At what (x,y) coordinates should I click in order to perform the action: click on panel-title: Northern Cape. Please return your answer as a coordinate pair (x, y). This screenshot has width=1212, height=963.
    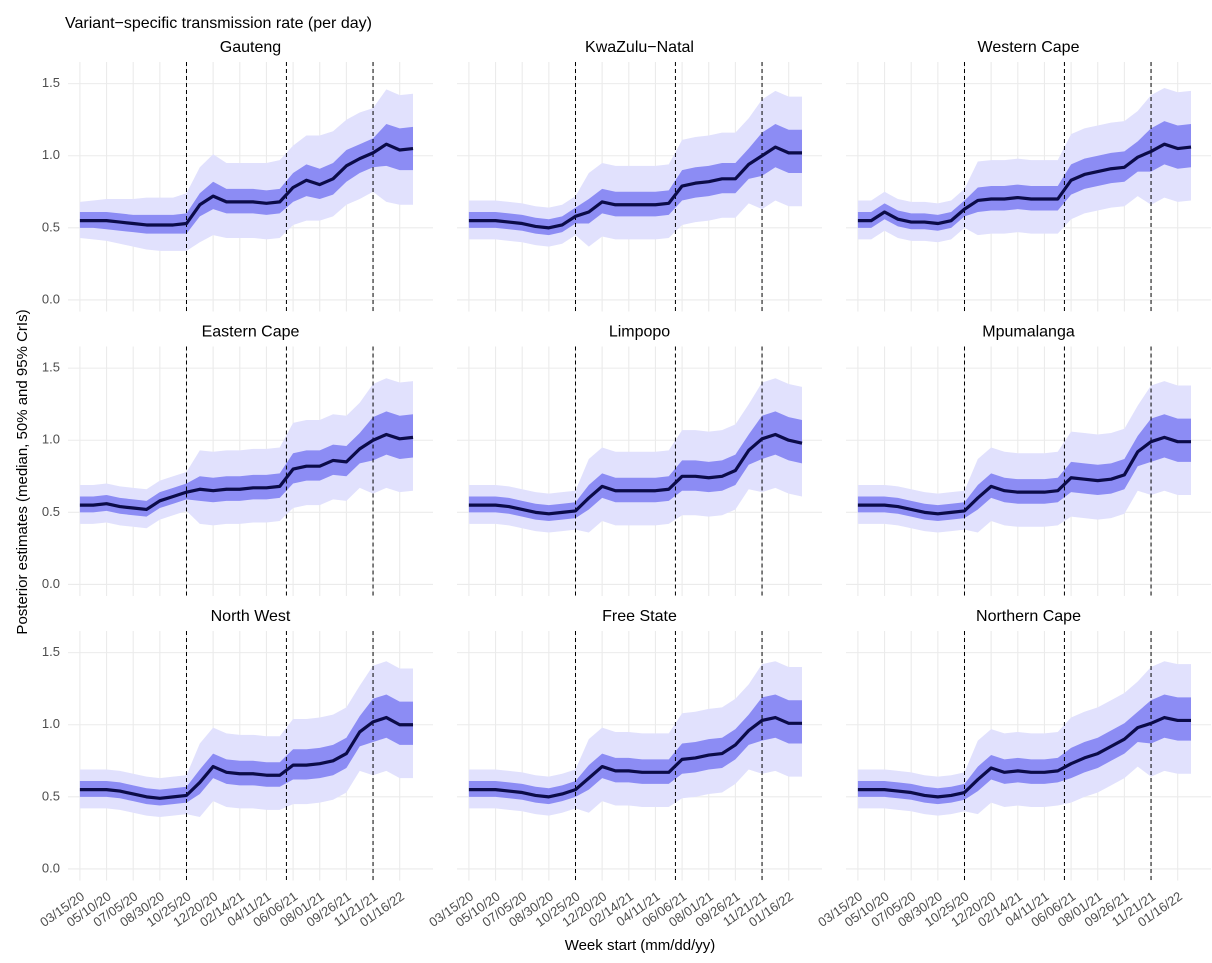
    Looking at the image, I should click on (1028, 616).